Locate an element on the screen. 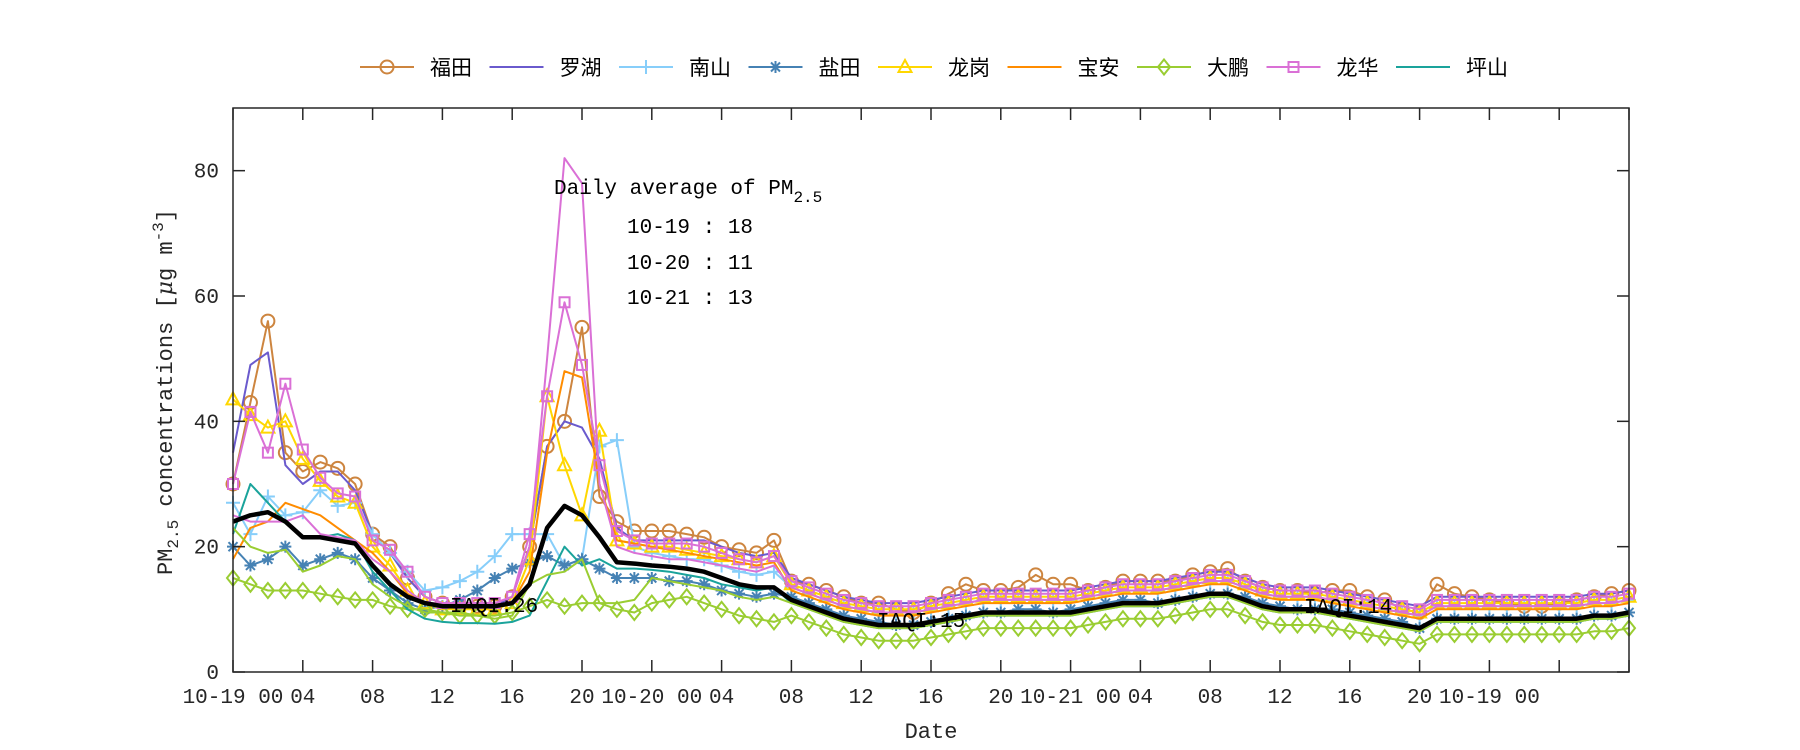 This screenshot has width=1800, height=750. iaqi-label-10-19: IAQI:26 is located at coordinates (494, 607).